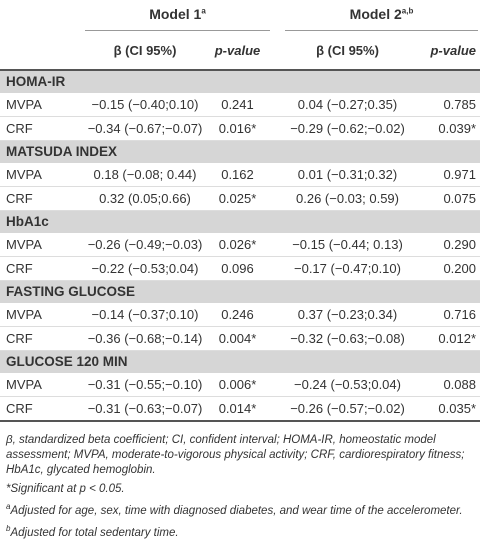 The width and height of the screenshot is (480, 543). What do you see at coordinates (94, 532) in the screenshot?
I see `footnote-text: Adjusted for total sedentary time.` at bounding box center [94, 532].